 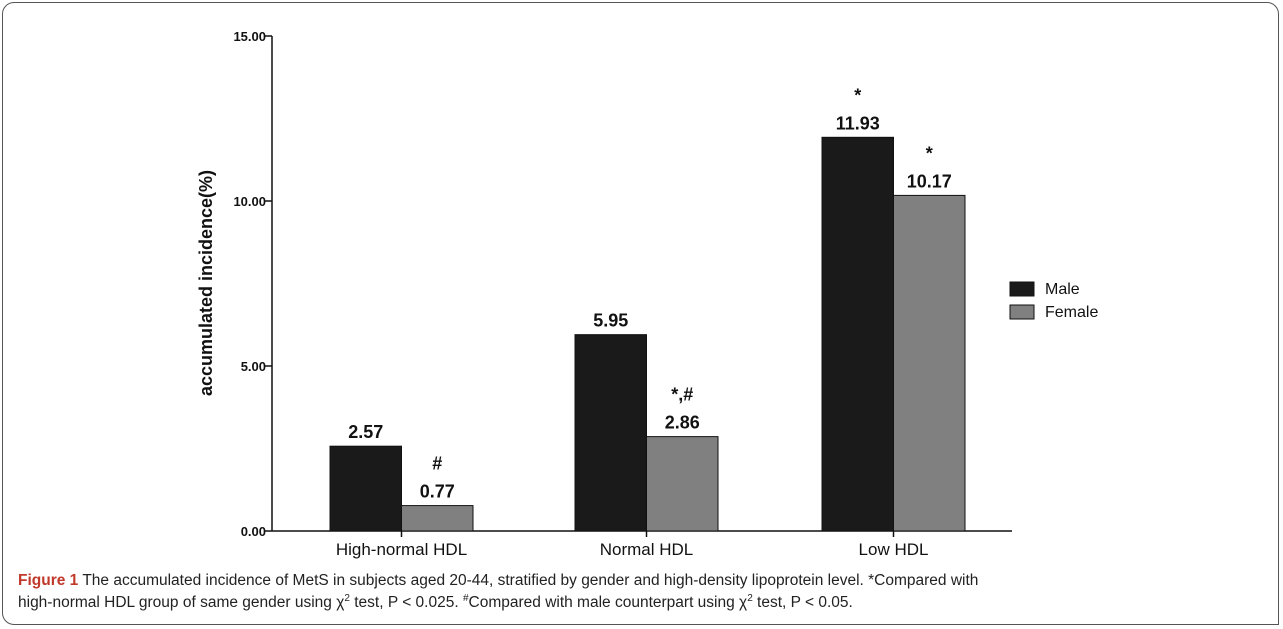 I want to click on caption-sup-2: 2, so click(x=750, y=598).